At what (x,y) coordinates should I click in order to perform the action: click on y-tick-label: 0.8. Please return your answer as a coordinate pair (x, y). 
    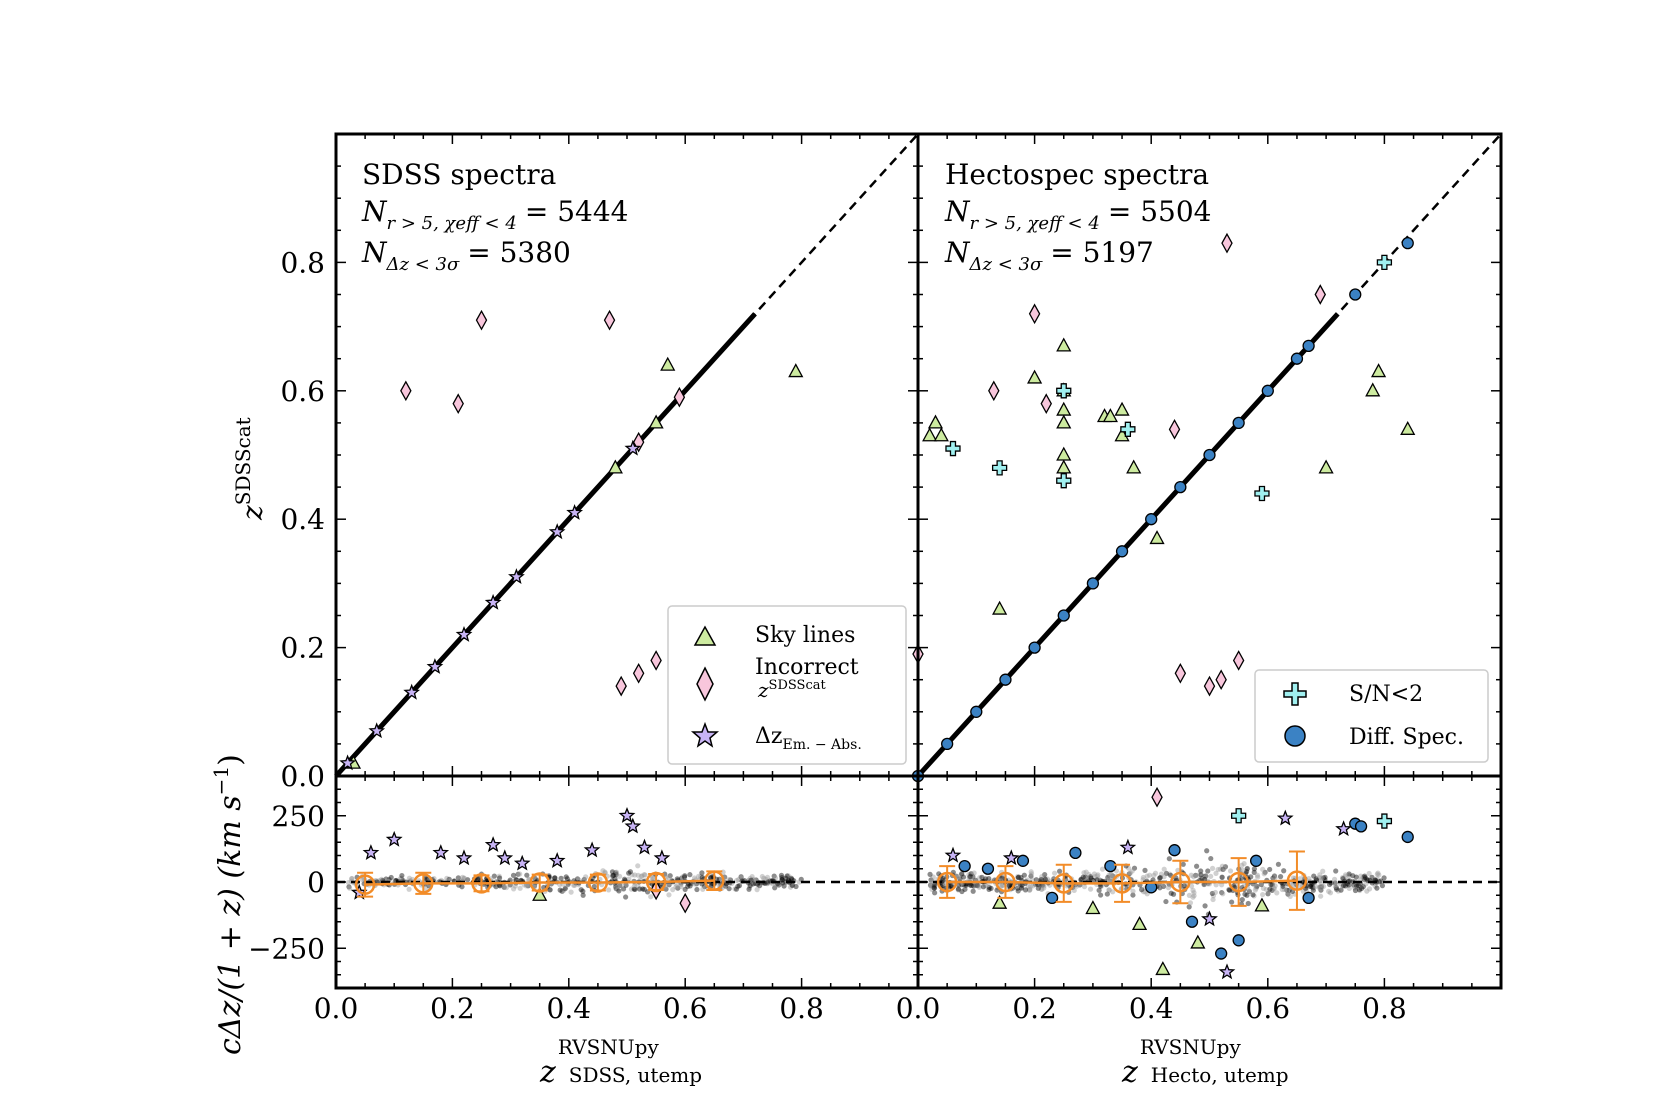
    Looking at the image, I should click on (302, 262).